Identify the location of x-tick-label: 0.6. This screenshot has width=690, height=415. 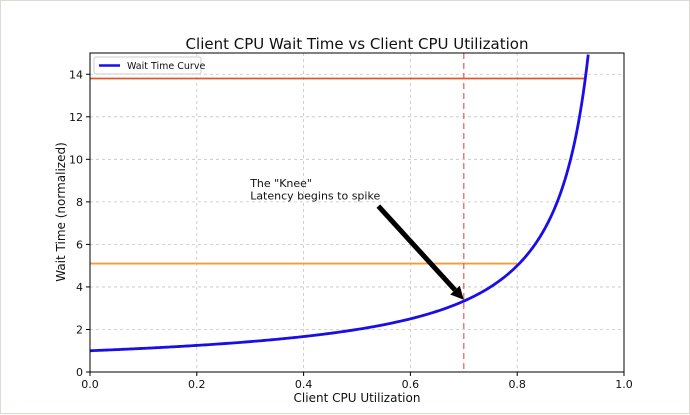
(411, 384).